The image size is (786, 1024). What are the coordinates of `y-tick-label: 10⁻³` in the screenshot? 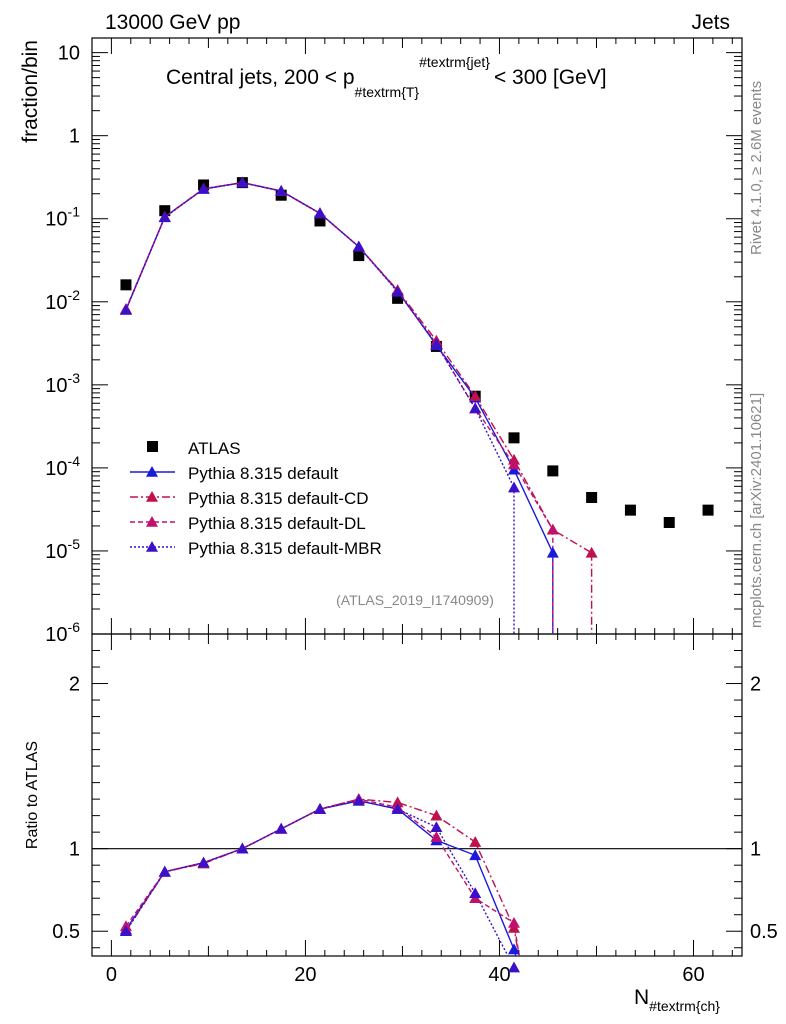 It's located at (62, 383).